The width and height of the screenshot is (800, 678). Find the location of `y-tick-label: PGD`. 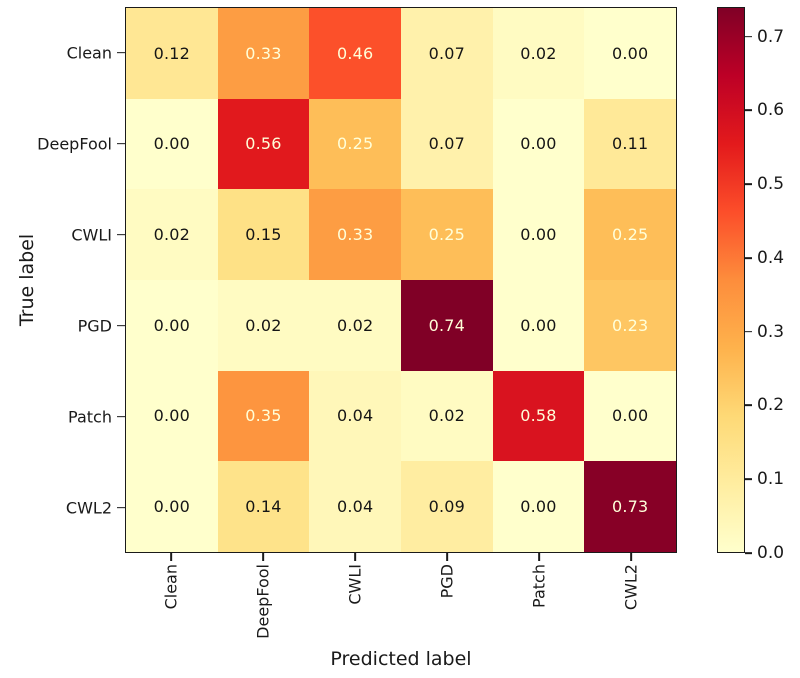

y-tick-label: PGD is located at coordinates (94, 325).